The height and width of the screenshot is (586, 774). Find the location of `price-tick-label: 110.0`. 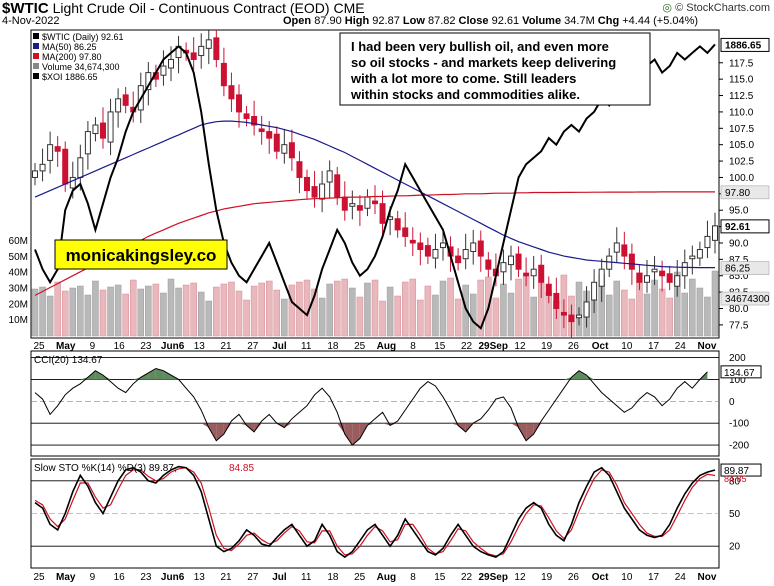

price-tick-label: 110.0 is located at coordinates (741, 112).